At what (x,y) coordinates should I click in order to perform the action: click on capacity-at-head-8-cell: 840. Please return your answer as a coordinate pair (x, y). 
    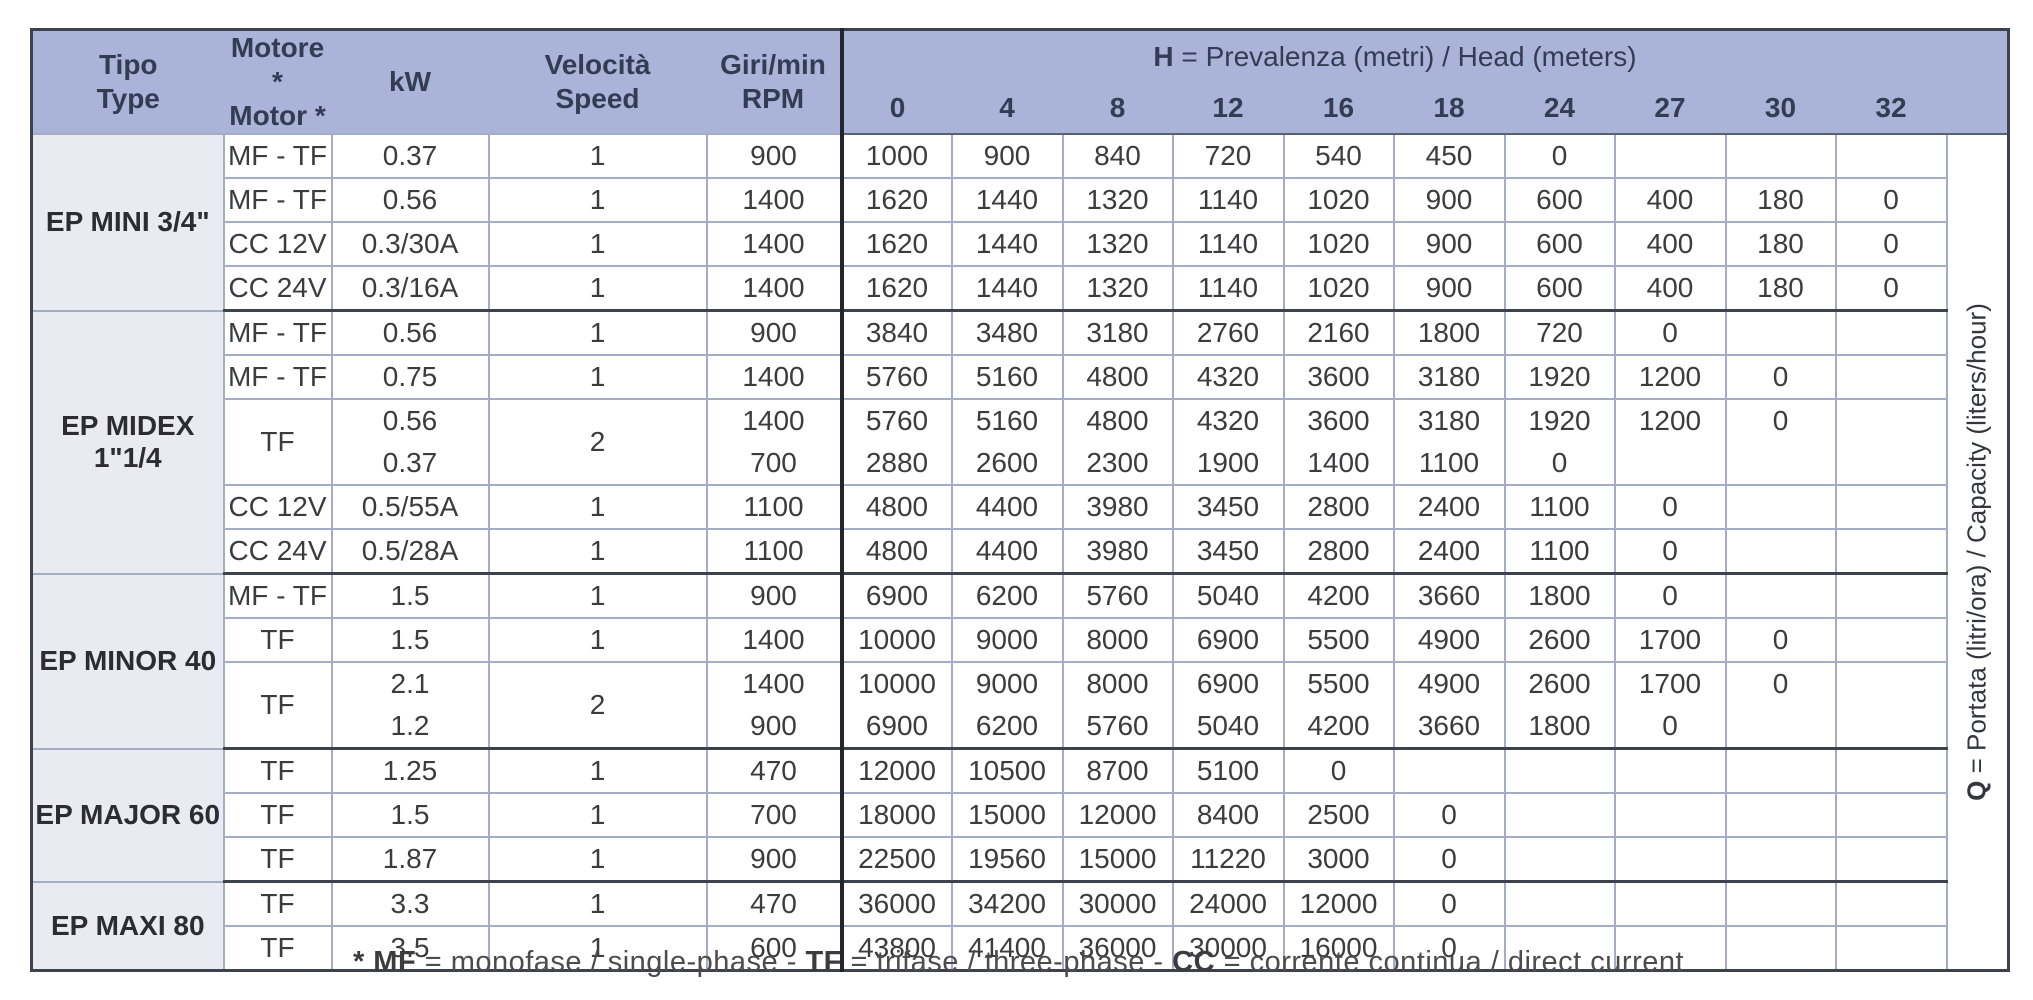
    Looking at the image, I should click on (1117, 156).